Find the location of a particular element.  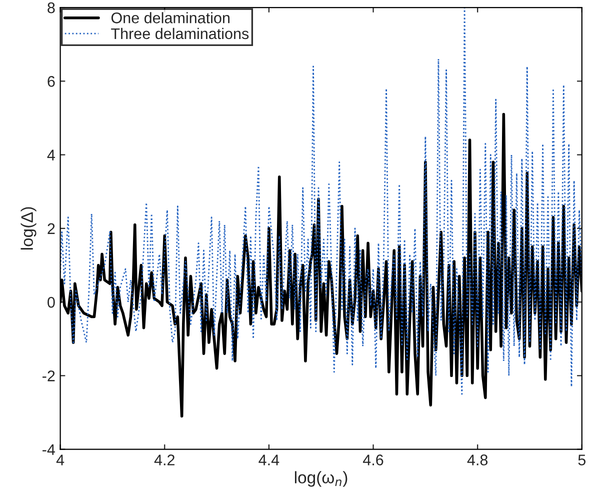

x-tick-label: 4.4 is located at coordinates (269, 460).